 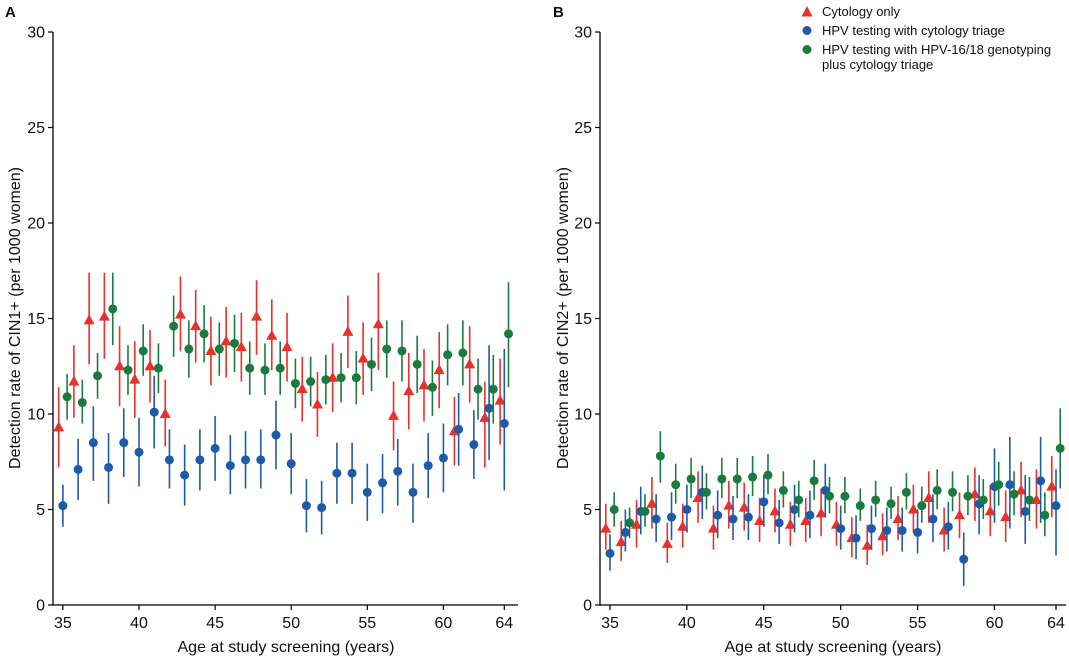 What do you see at coordinates (15, 318) in the screenshot?
I see `y-axis-title: Detection rate of CIN1+ (per 1000 women)` at bounding box center [15, 318].